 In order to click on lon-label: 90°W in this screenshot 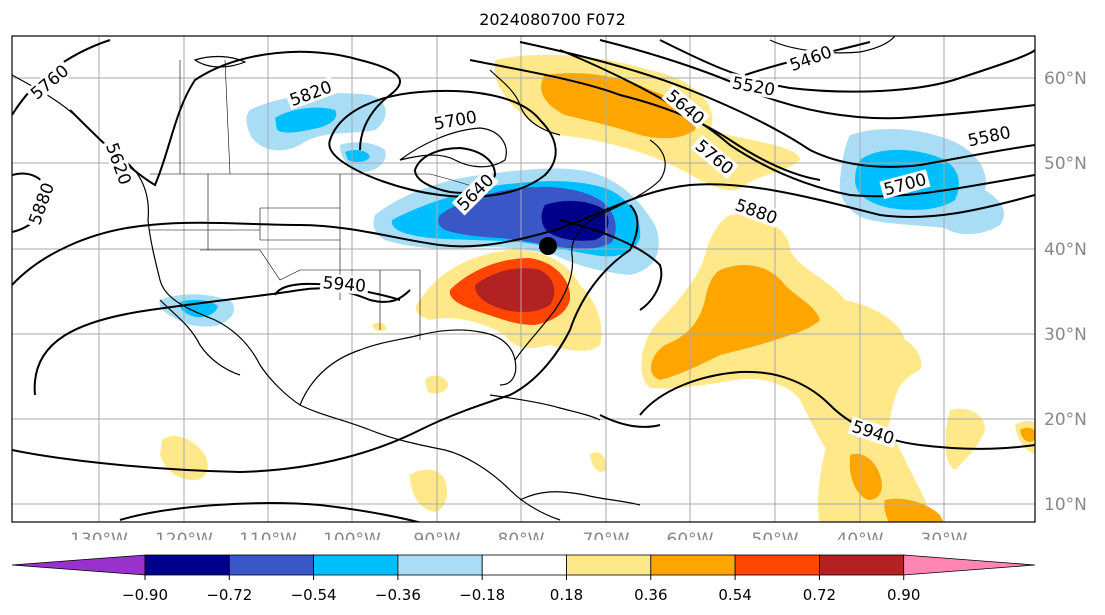, I will do `click(437, 535)`.